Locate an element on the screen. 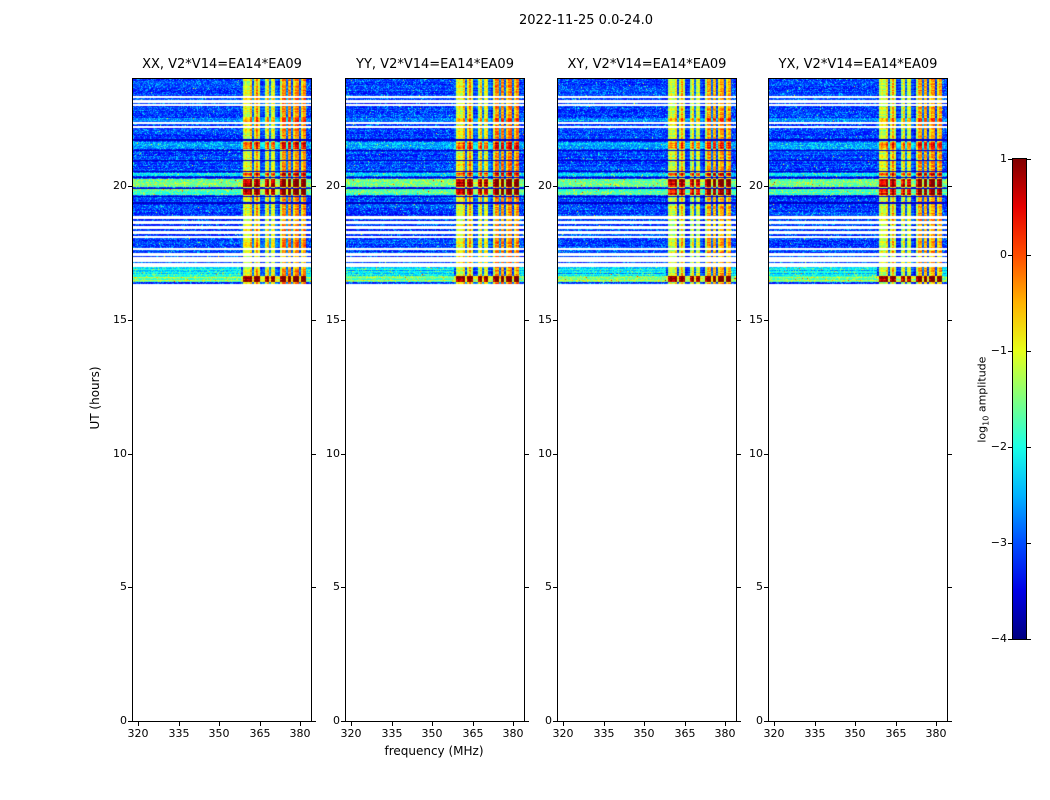 This screenshot has height=800, width=1050. colorbar-label-prefix: log is located at coordinates (982, 434).